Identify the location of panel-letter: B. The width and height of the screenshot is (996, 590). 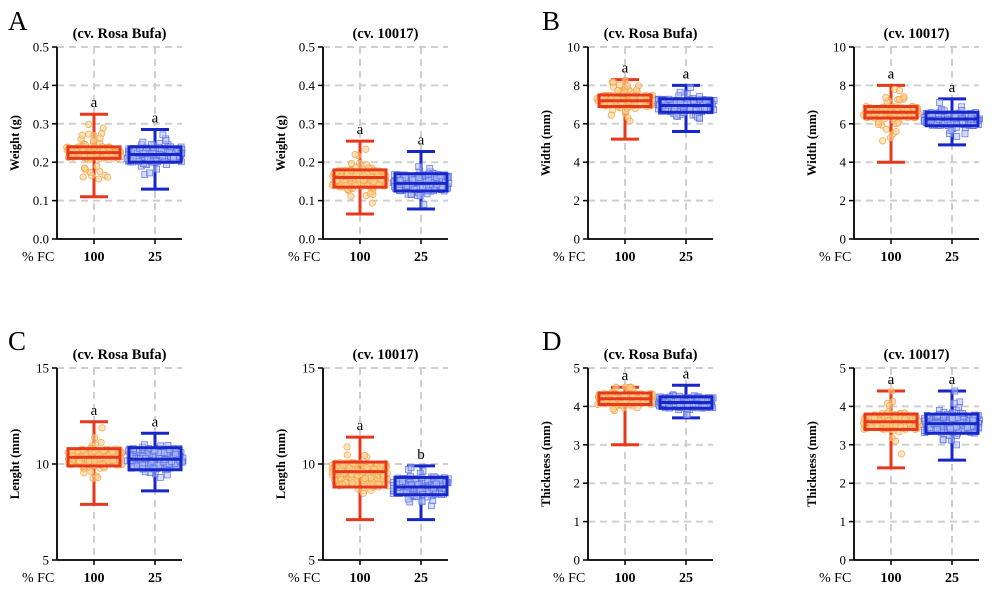
(551, 21).